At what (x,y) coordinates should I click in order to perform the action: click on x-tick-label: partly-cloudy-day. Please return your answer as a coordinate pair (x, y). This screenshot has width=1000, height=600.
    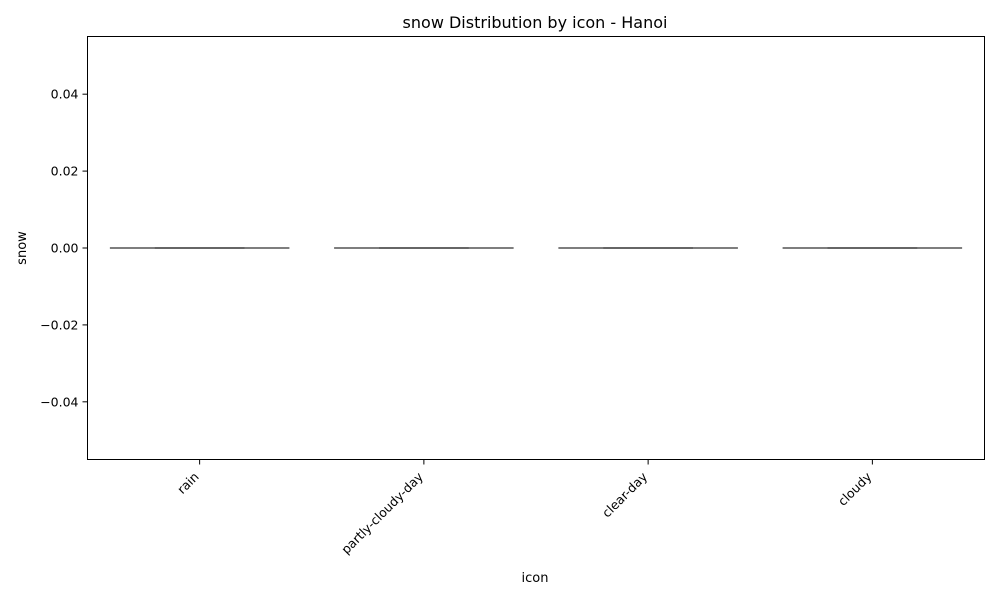
    Looking at the image, I should click on (382, 513).